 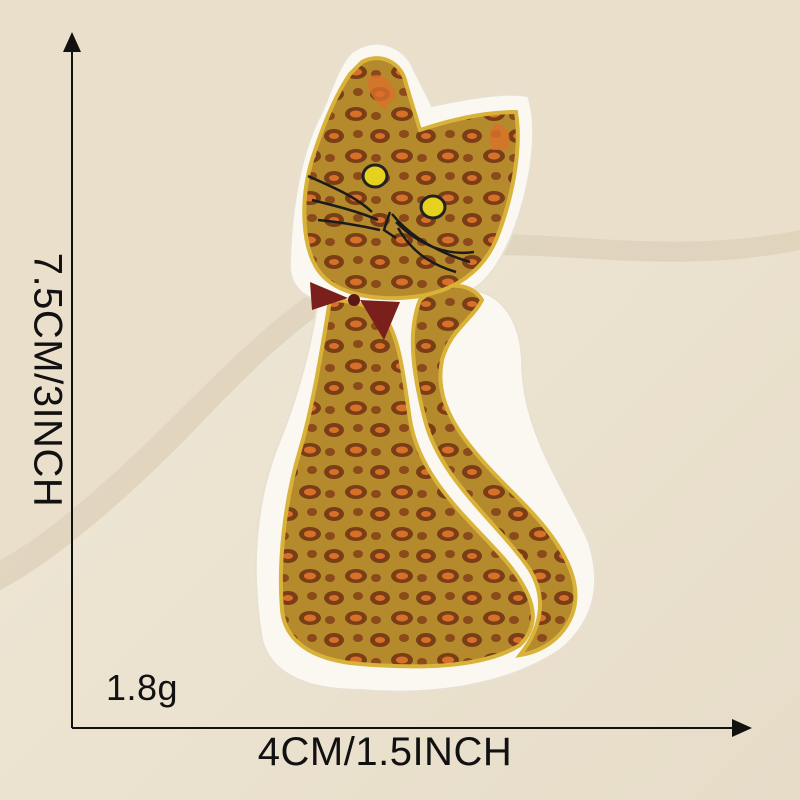 I want to click on weight-label: 1.8g, so click(x=142, y=687).